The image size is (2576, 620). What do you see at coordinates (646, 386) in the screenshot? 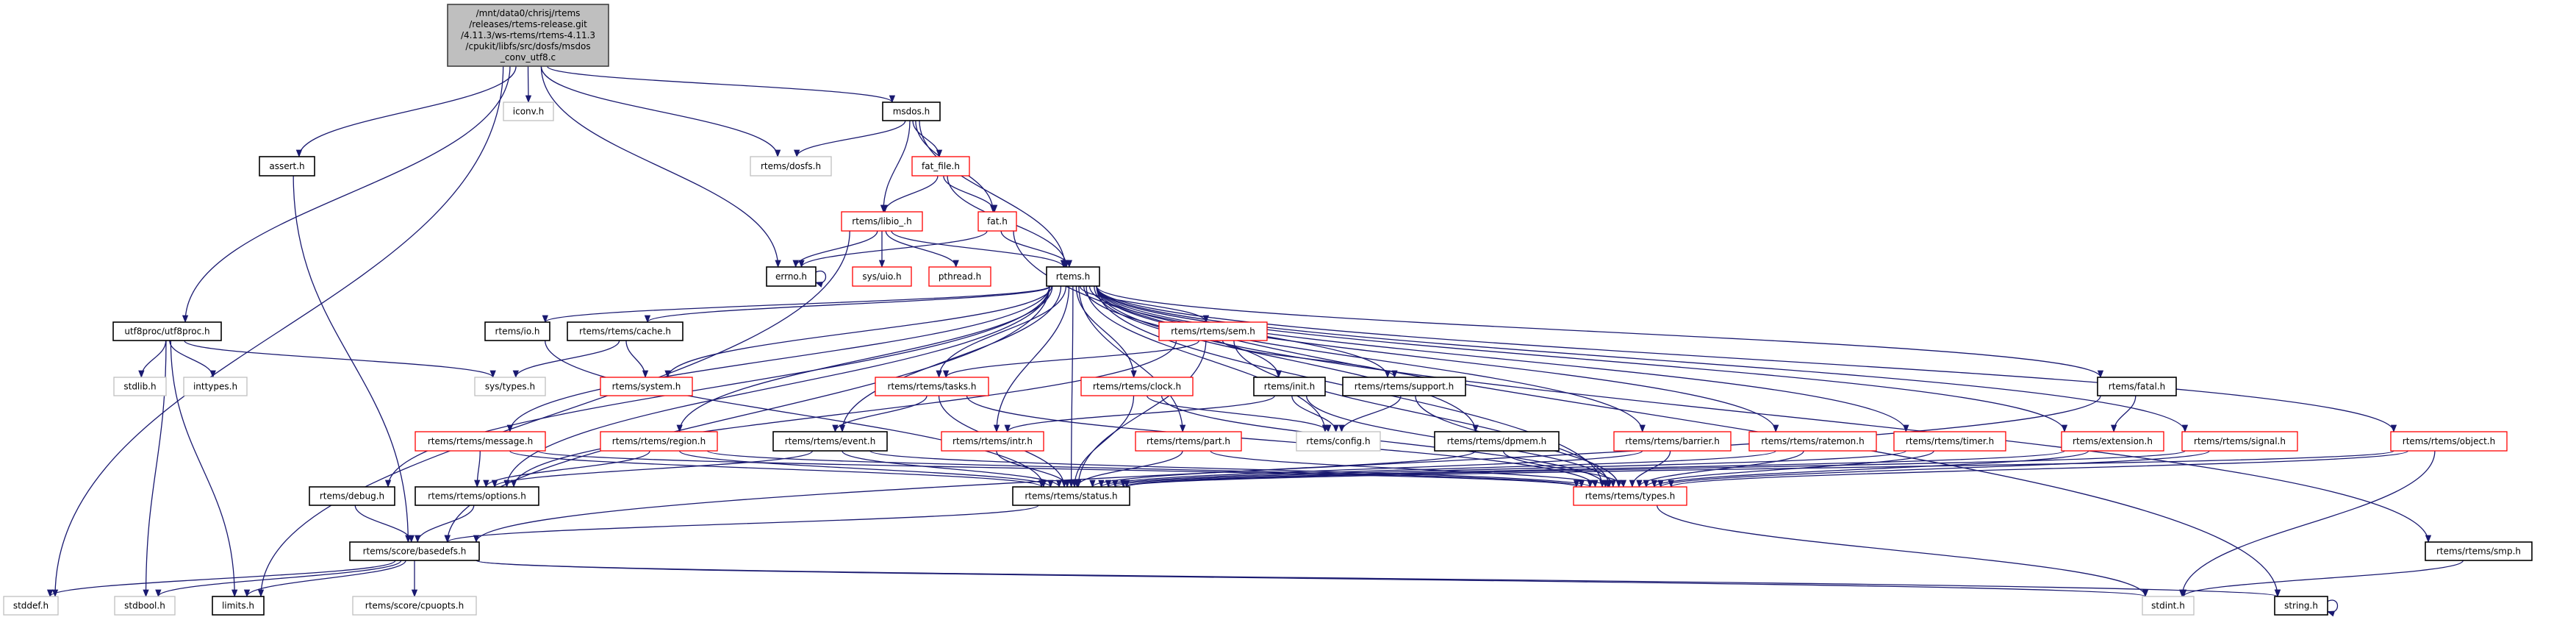
I see `node-system: rtems/system.h` at bounding box center [646, 386].